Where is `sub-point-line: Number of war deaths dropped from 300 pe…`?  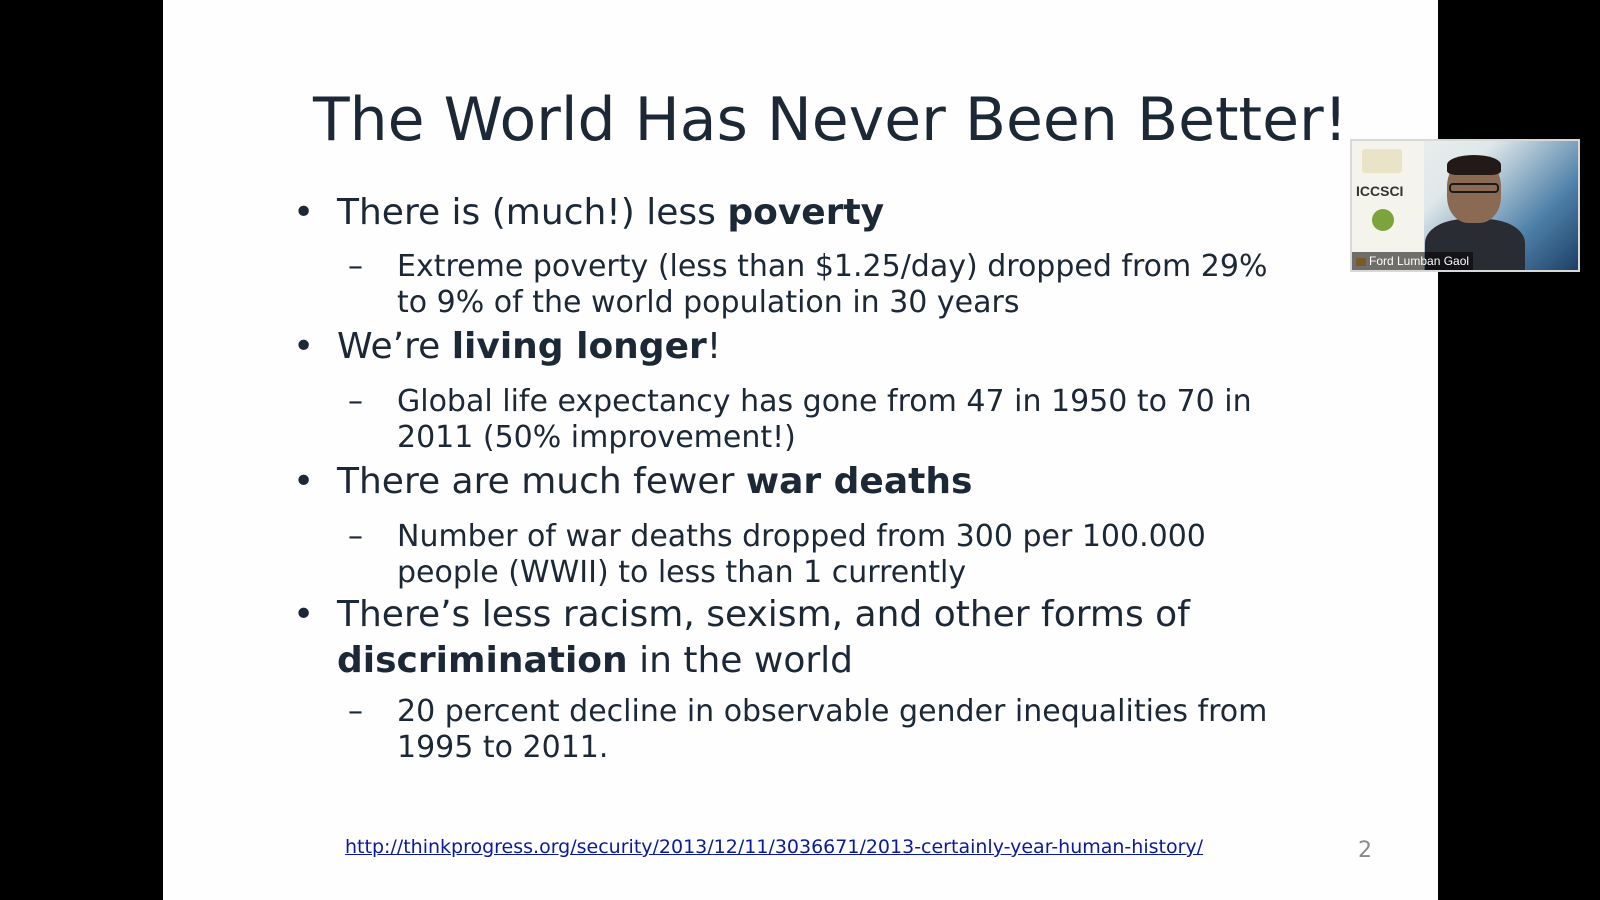
sub-point-line: Number of war deaths dropped from 300 pe… is located at coordinates (801, 536).